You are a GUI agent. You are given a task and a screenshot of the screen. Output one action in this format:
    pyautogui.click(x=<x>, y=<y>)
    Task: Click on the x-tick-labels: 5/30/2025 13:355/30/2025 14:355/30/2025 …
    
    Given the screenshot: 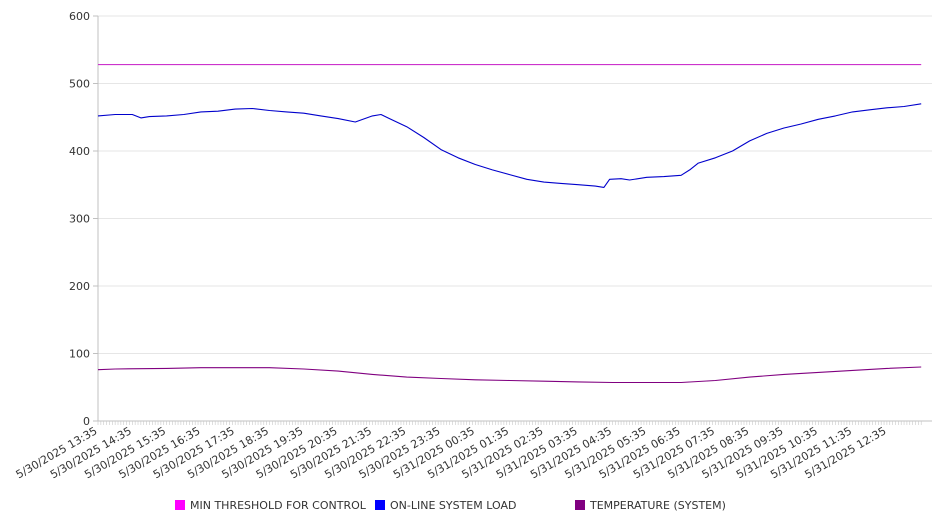 What is the action you would take?
    pyautogui.click(x=451, y=452)
    